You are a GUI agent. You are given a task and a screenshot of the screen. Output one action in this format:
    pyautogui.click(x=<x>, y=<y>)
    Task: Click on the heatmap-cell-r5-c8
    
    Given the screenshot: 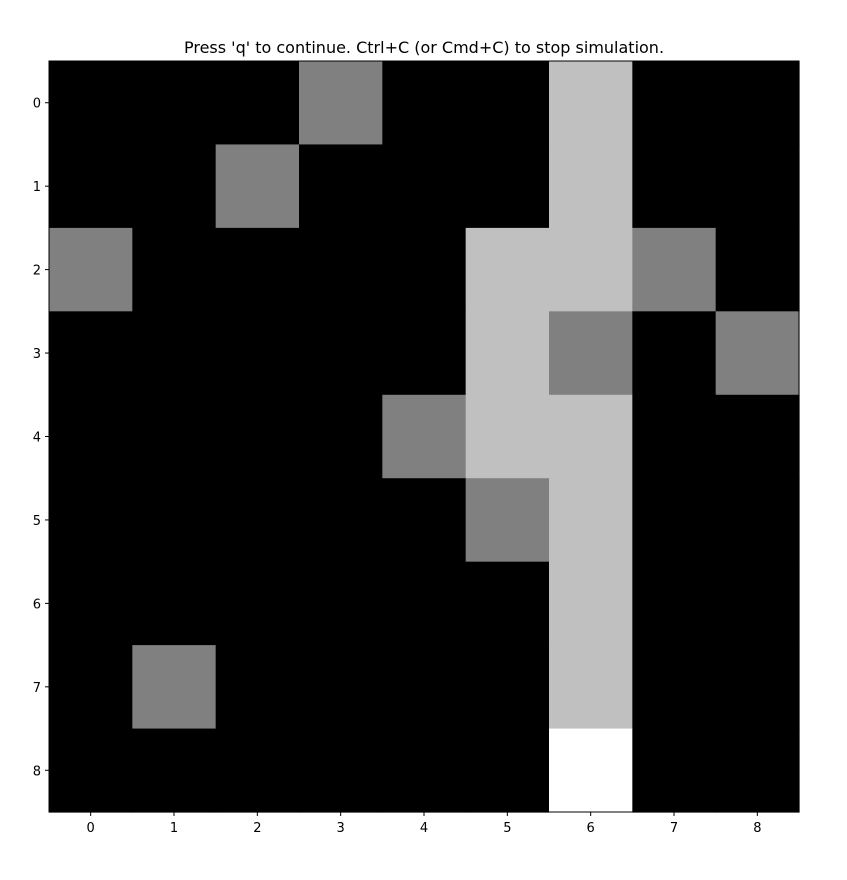 What is the action you would take?
    pyautogui.click(x=757, y=520)
    